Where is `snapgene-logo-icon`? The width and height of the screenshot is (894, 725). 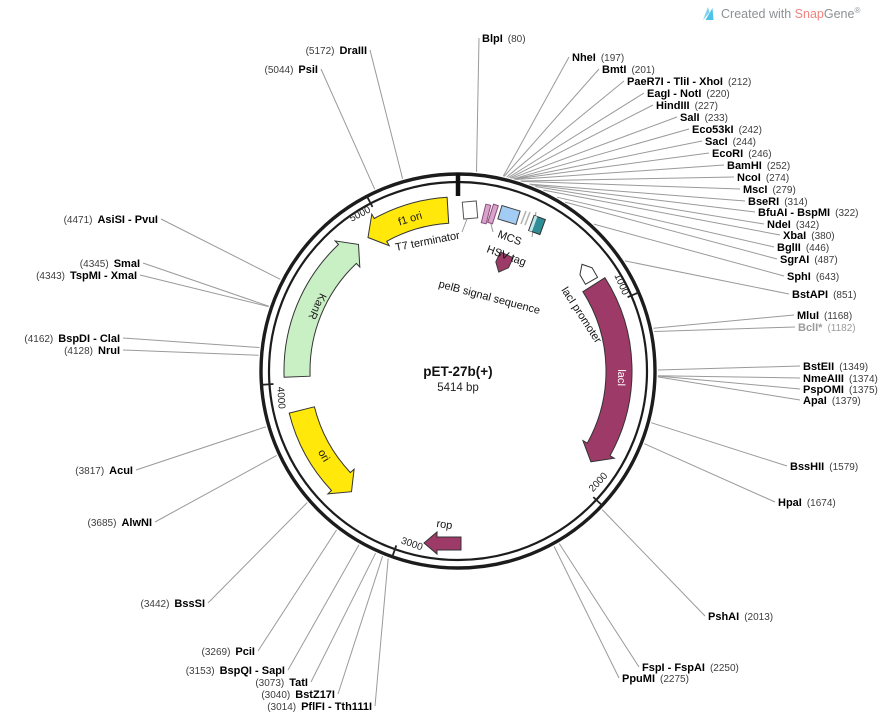
snapgene-logo-icon is located at coordinates (708, 13).